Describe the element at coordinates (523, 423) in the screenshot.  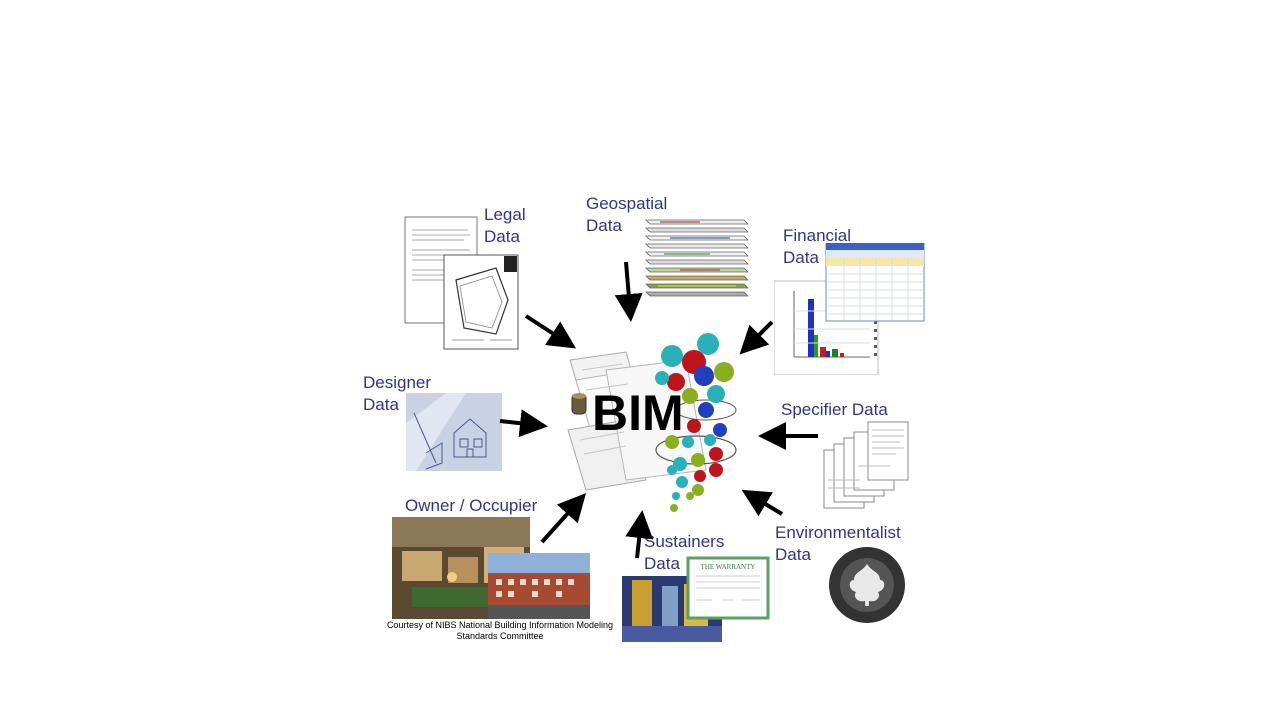
I see `arrow-designer` at that location.